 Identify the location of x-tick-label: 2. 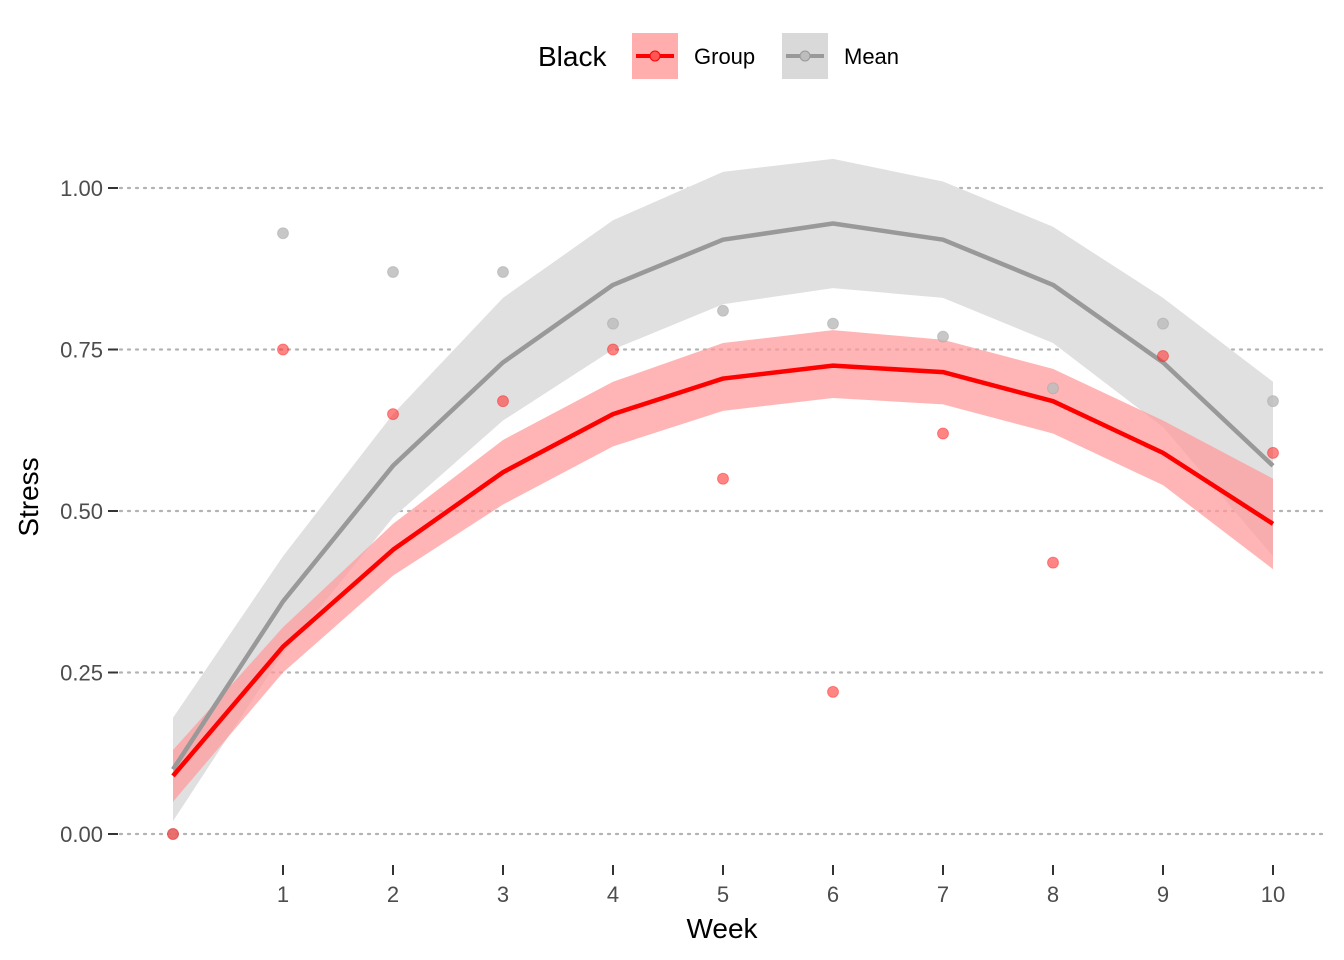
(393, 894).